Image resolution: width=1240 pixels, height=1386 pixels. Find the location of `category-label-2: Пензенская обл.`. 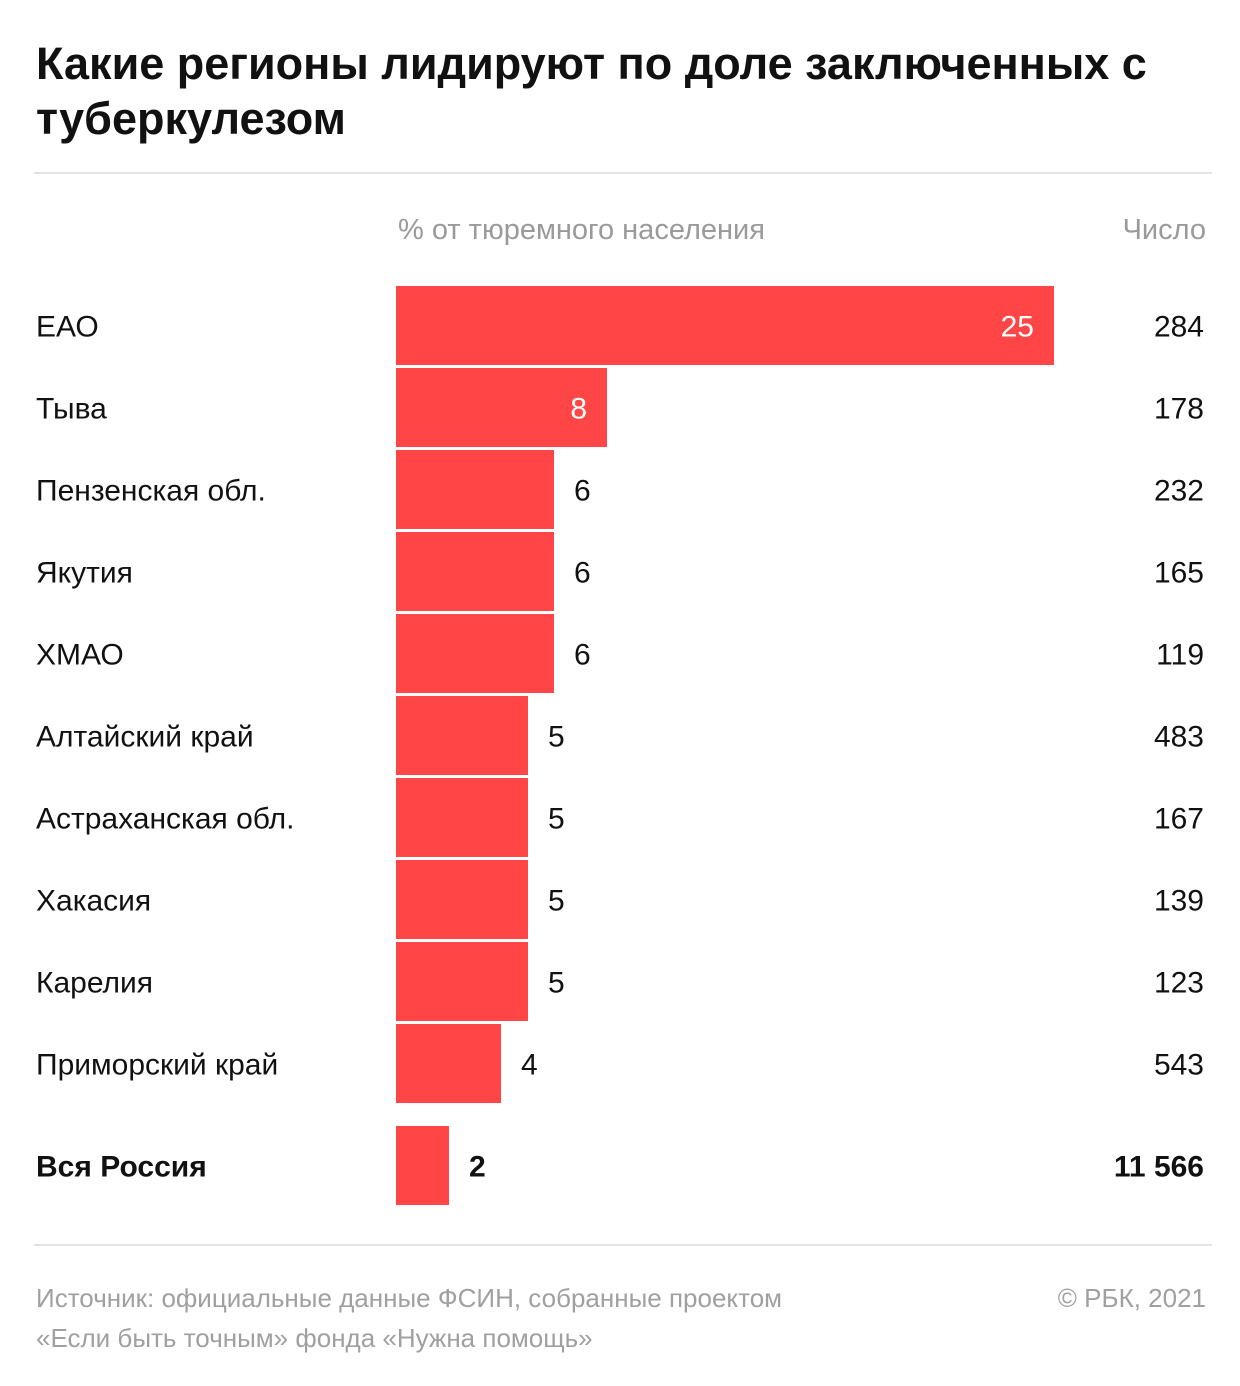

category-label-2: Пензенская обл. is located at coordinates (151, 491).